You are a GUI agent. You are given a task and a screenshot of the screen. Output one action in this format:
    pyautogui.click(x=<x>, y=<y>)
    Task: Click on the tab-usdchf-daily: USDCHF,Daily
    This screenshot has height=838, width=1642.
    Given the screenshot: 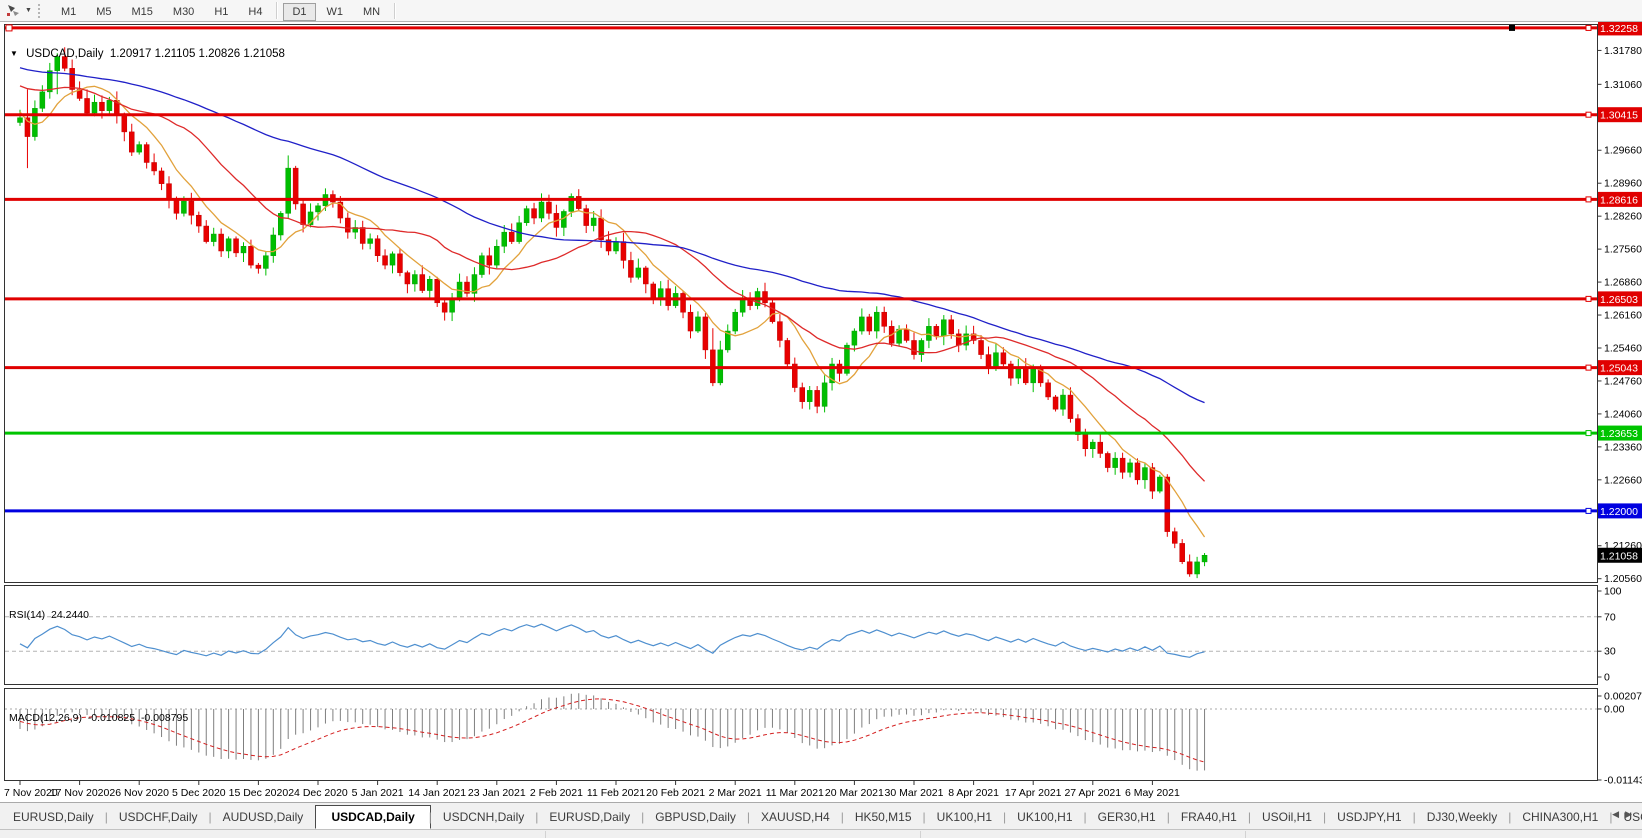 What is the action you would take?
    pyautogui.click(x=158, y=816)
    